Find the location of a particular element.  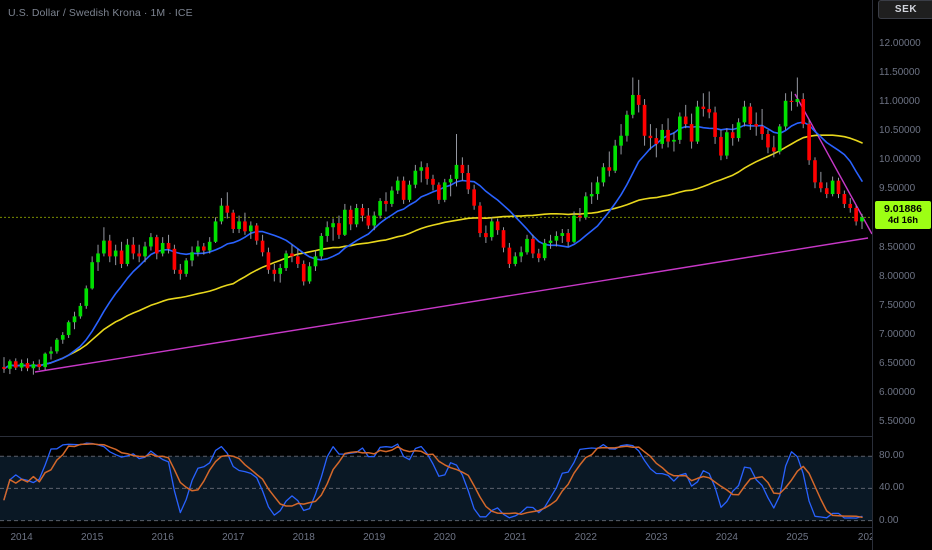

time-axis-tick: 2016 is located at coordinates (162, 537).